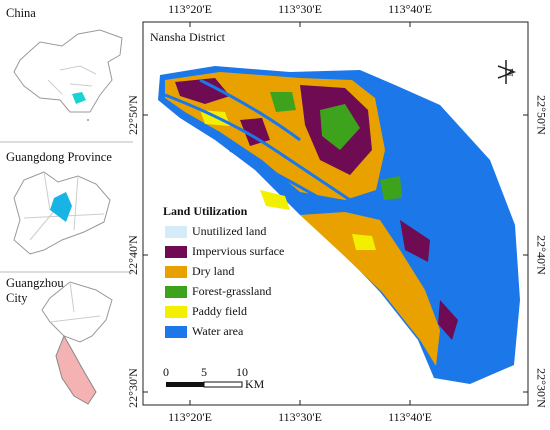 Image resolution: width=550 pixels, height=430 pixels. Describe the element at coordinates (21, 13) in the screenshot. I see `inset-label: China` at that location.